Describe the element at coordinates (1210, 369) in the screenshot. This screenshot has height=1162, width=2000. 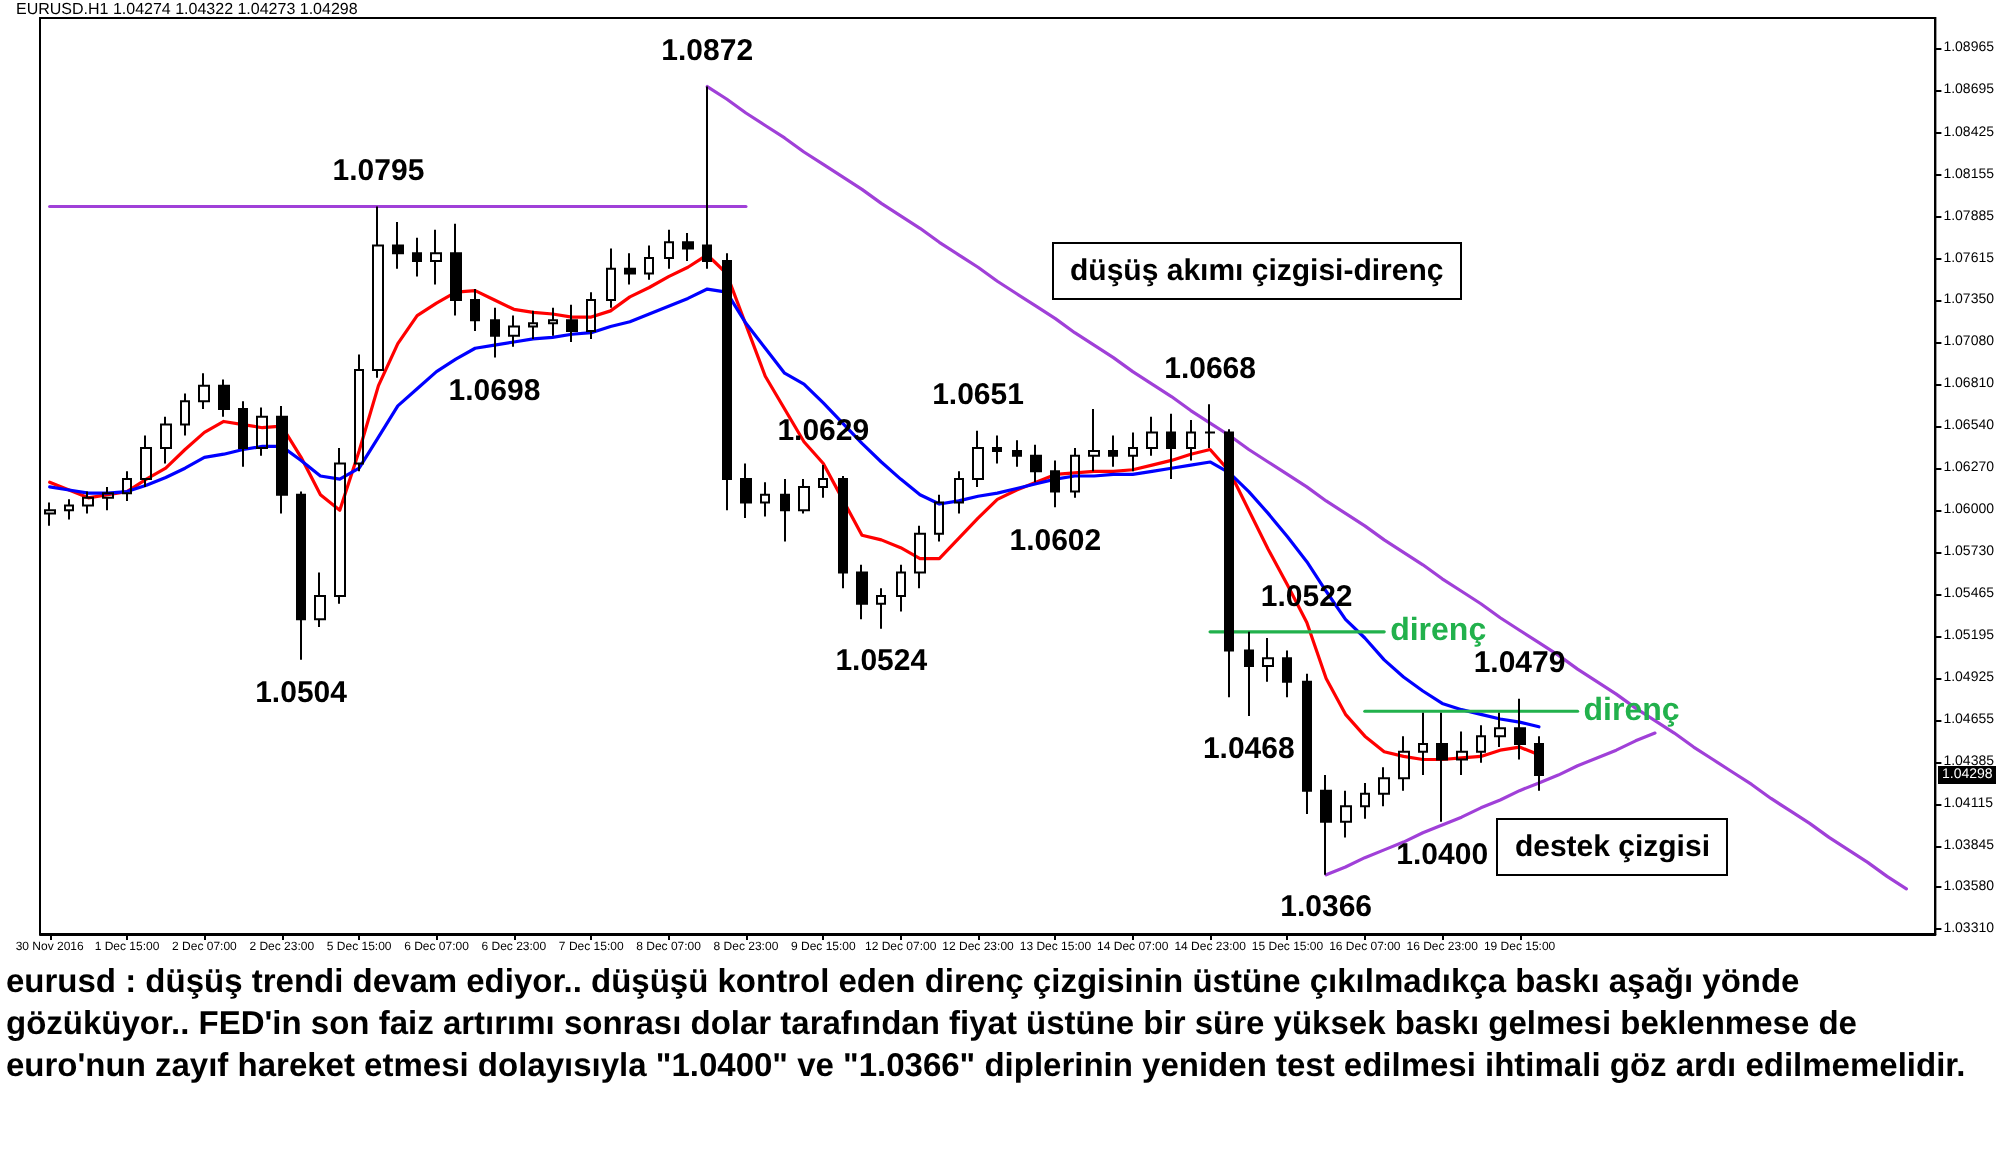
I see `annotation: 1.0668` at that location.